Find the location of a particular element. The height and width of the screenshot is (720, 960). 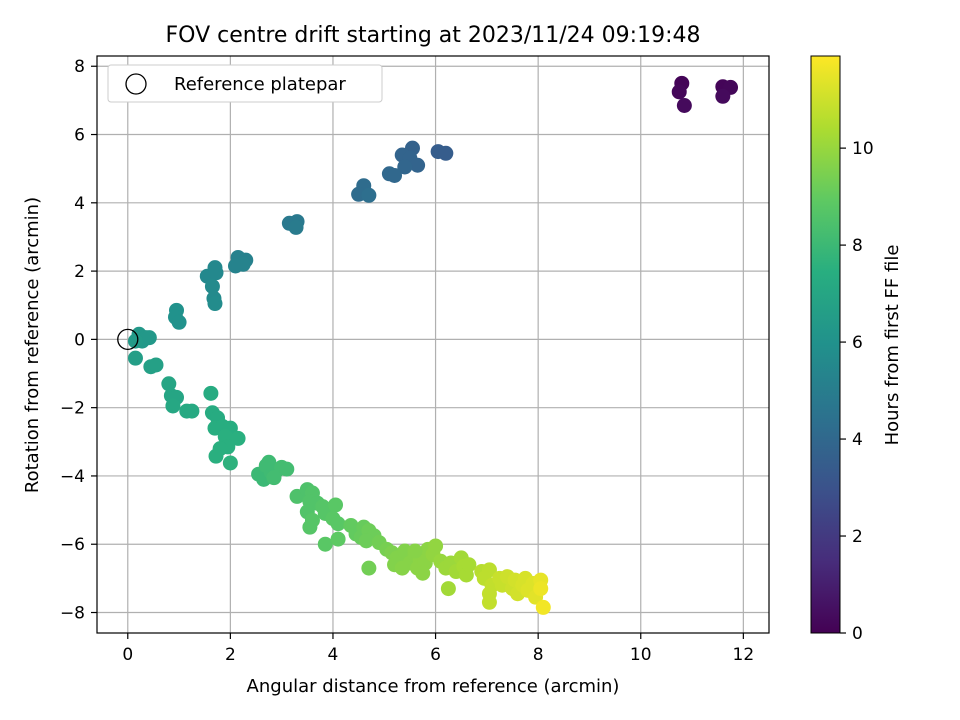

colorbar-tick-label: 6 is located at coordinates (857, 343).